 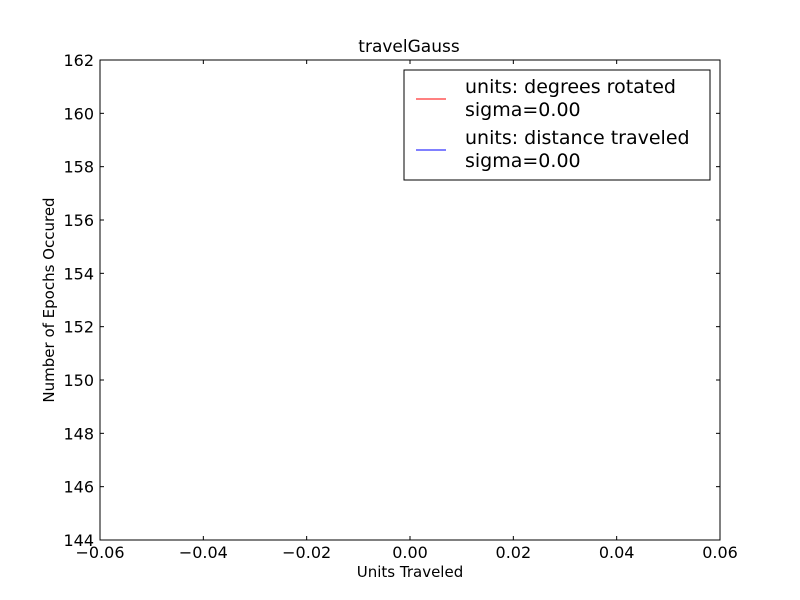 I want to click on y-tick-label: 150, so click(x=78, y=380).